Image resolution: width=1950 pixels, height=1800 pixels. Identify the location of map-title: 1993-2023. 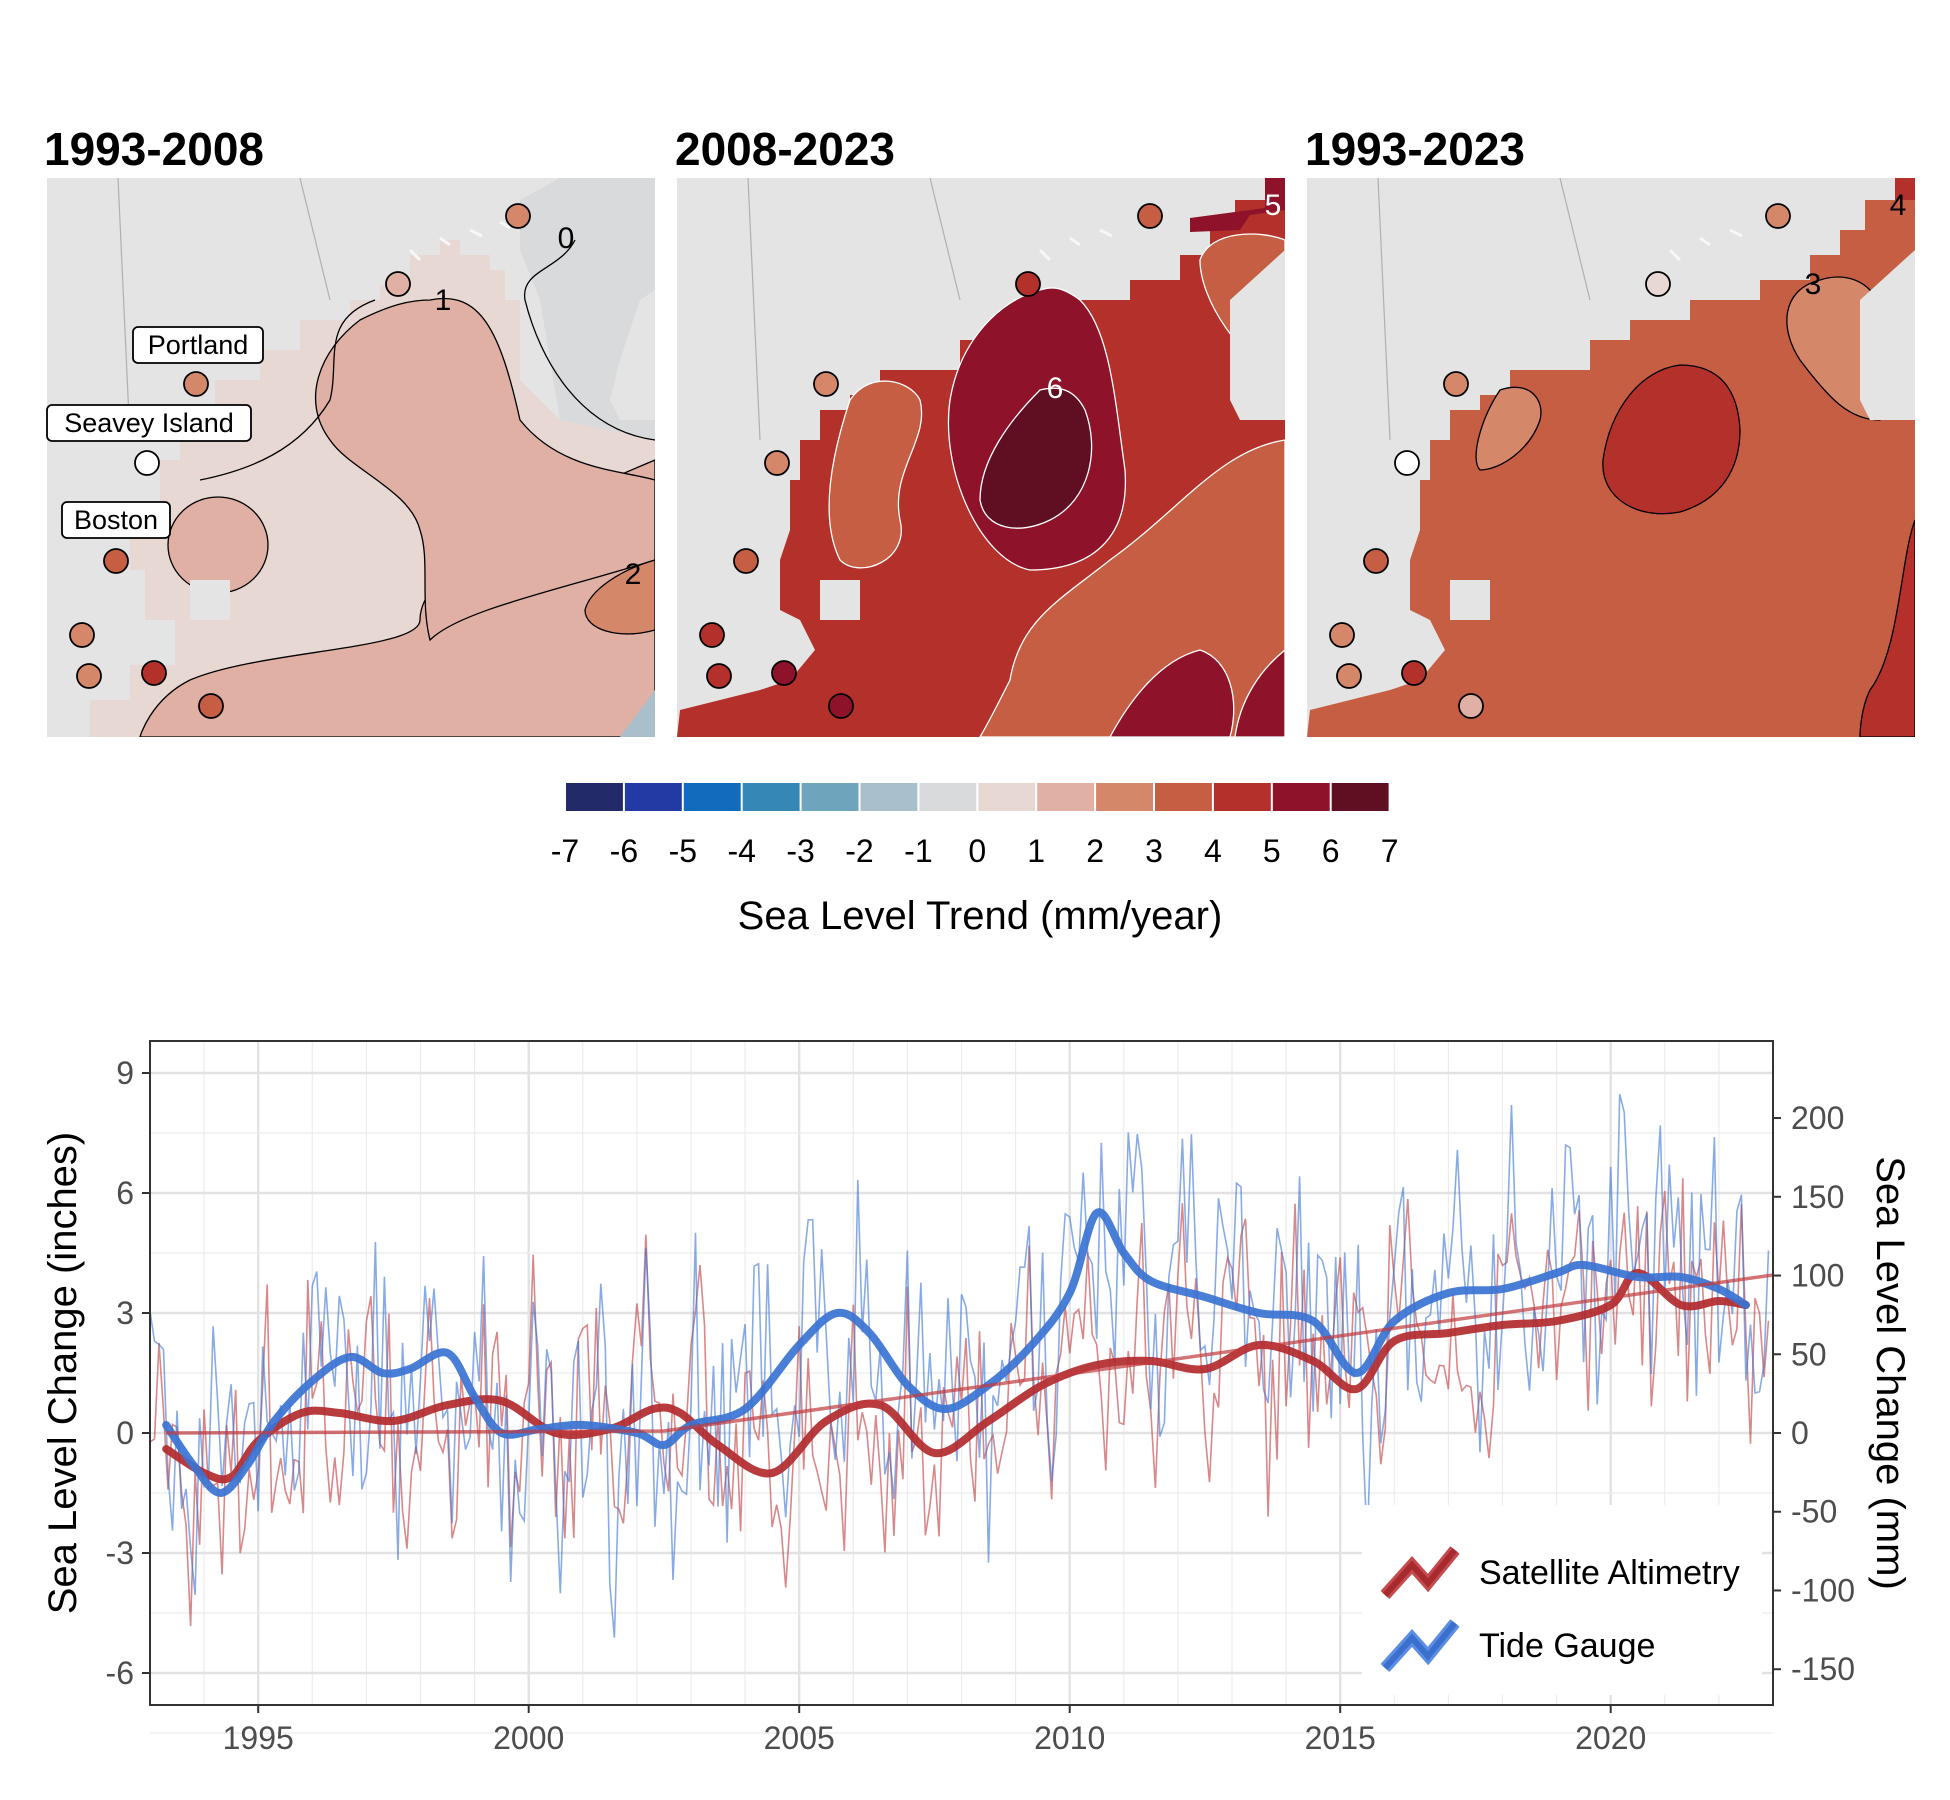
(1415, 149).